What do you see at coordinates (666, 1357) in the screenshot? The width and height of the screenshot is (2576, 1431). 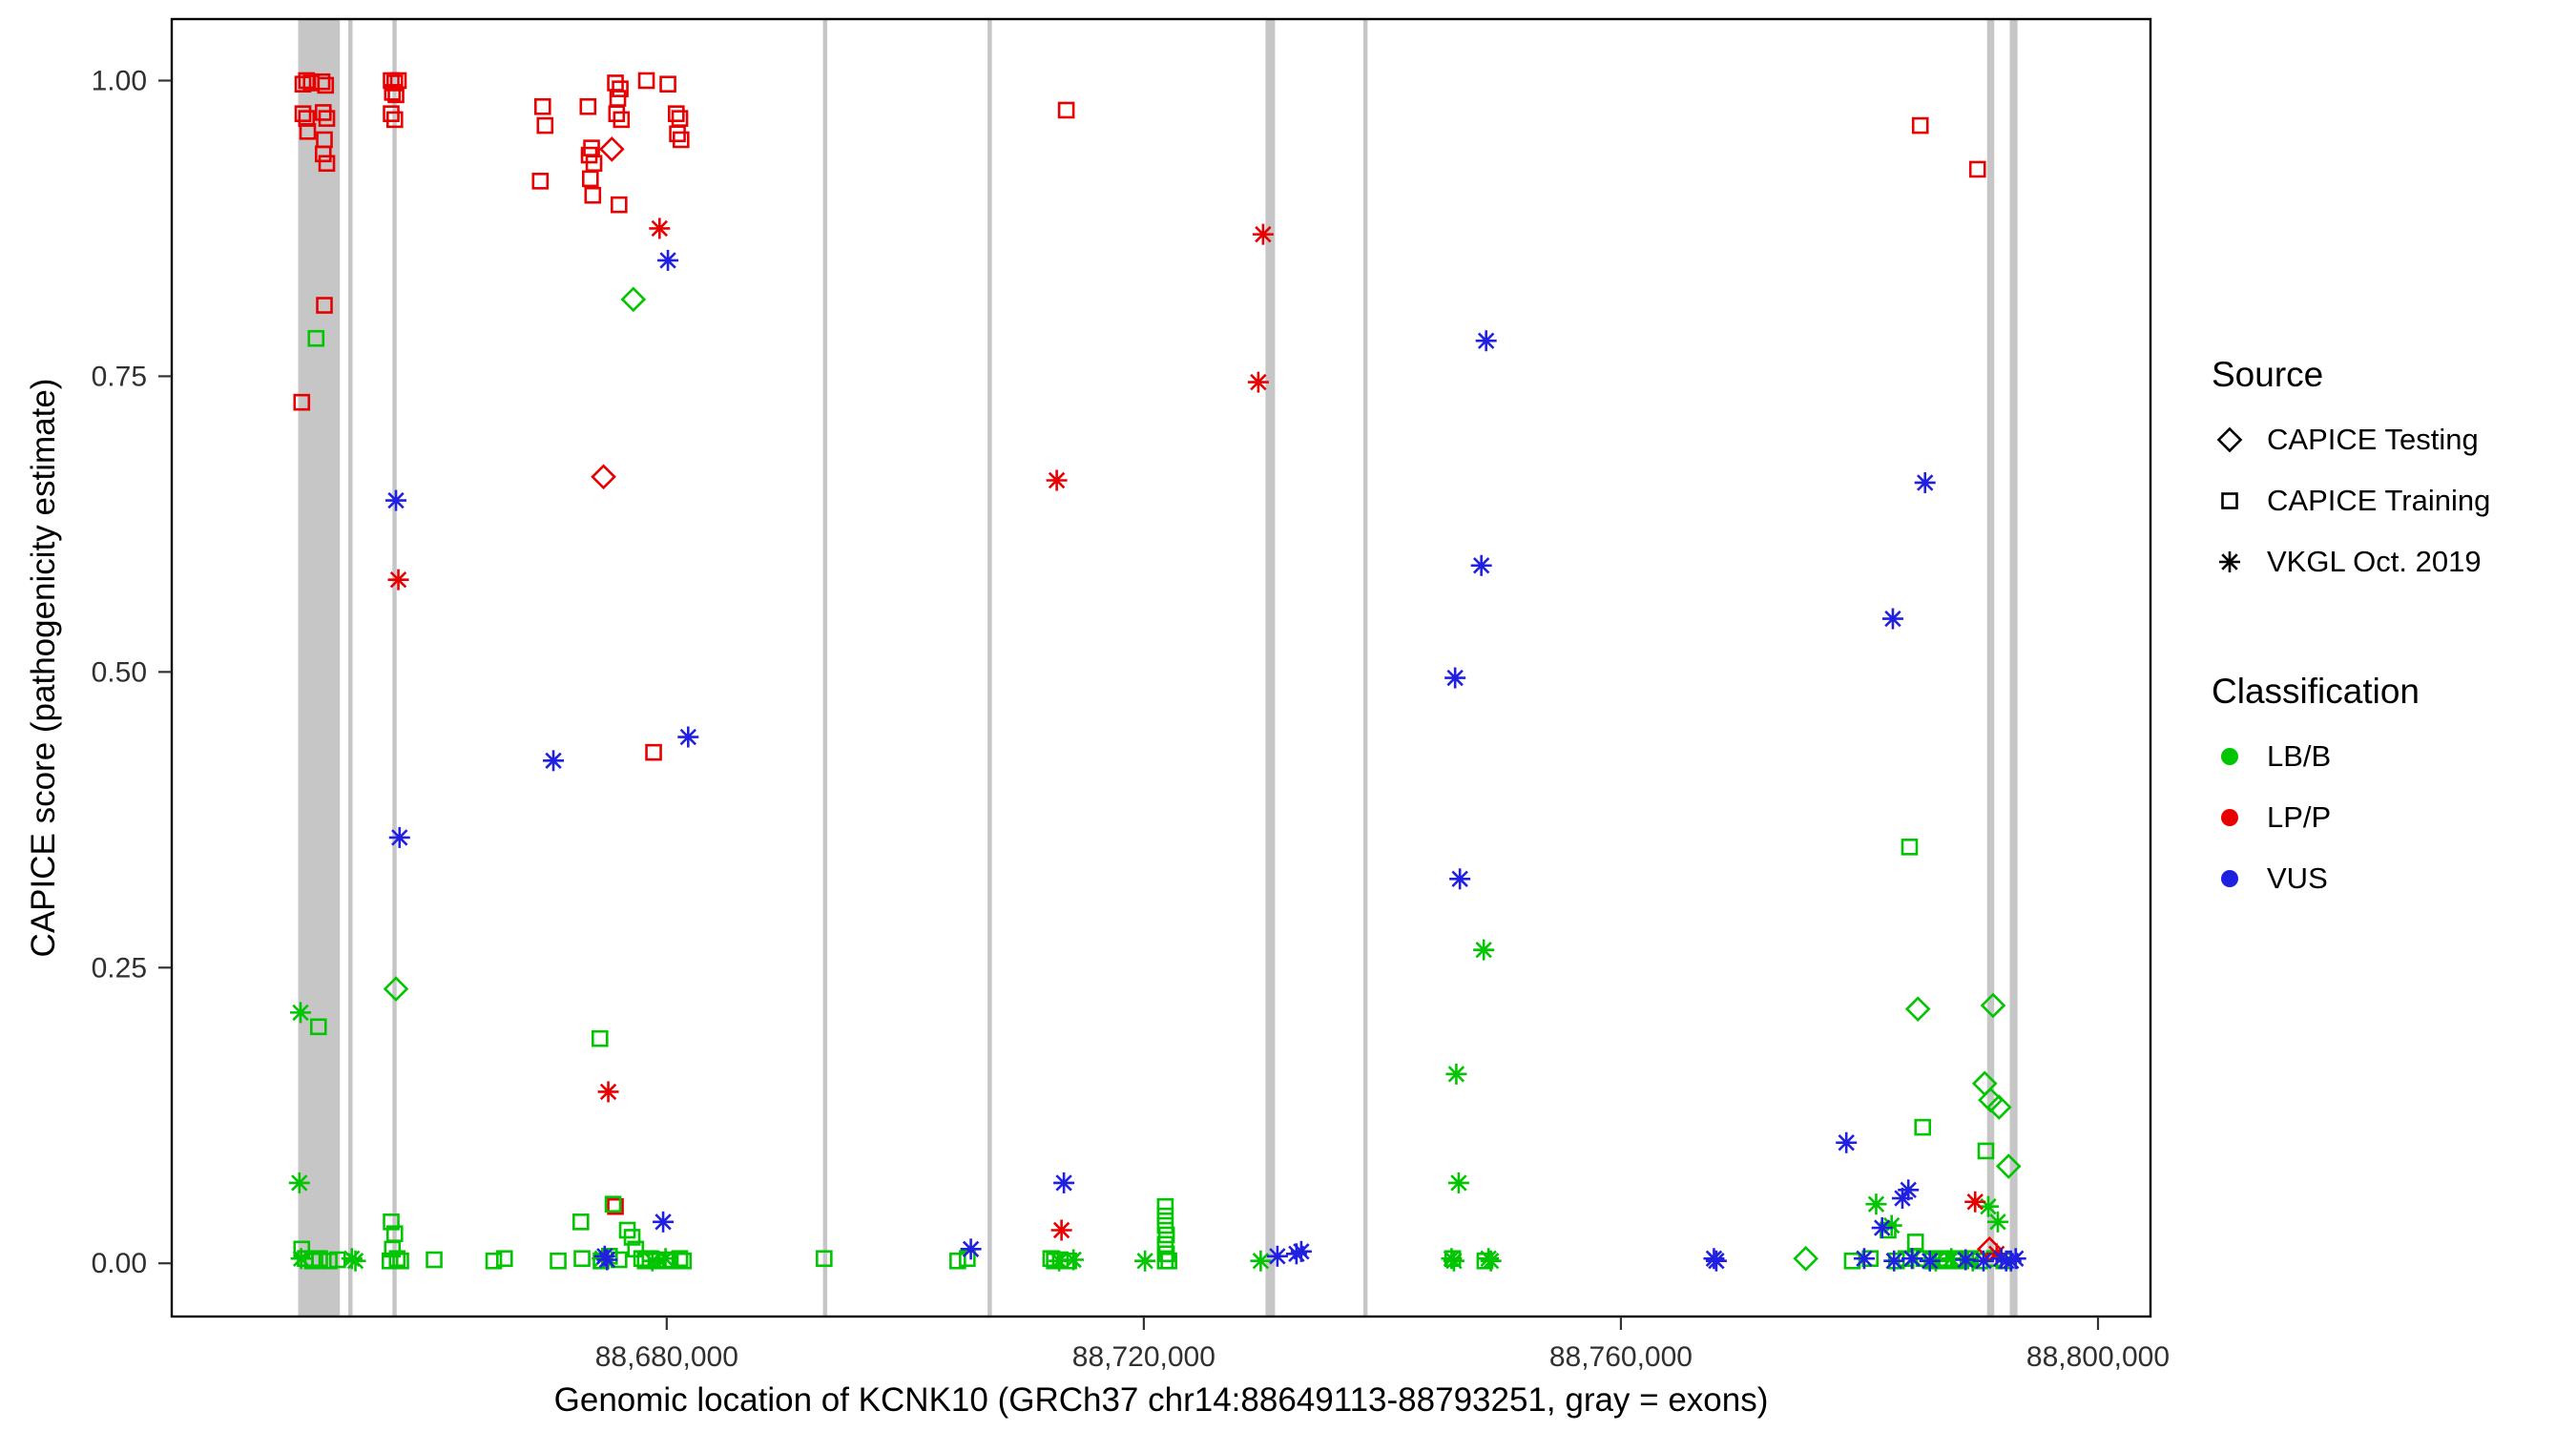 I see `x-tick-label: 88,680,000` at bounding box center [666, 1357].